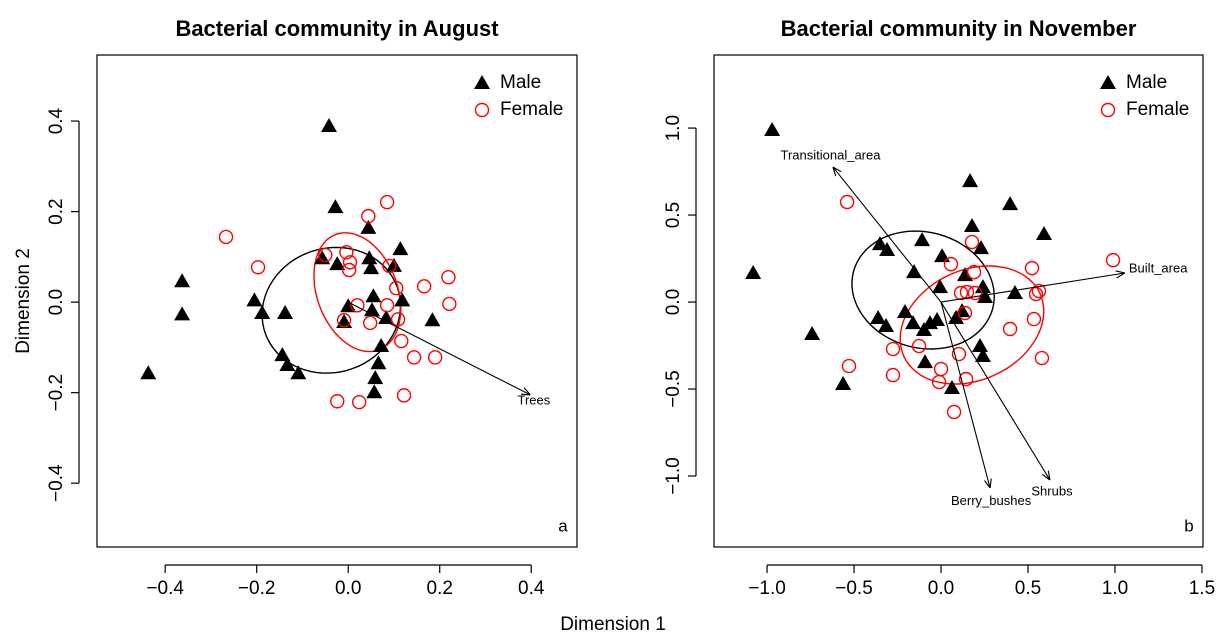 This screenshot has height=639, width=1226. Describe the element at coordinates (531, 109) in the screenshot. I see `legend-label: Female` at that location.